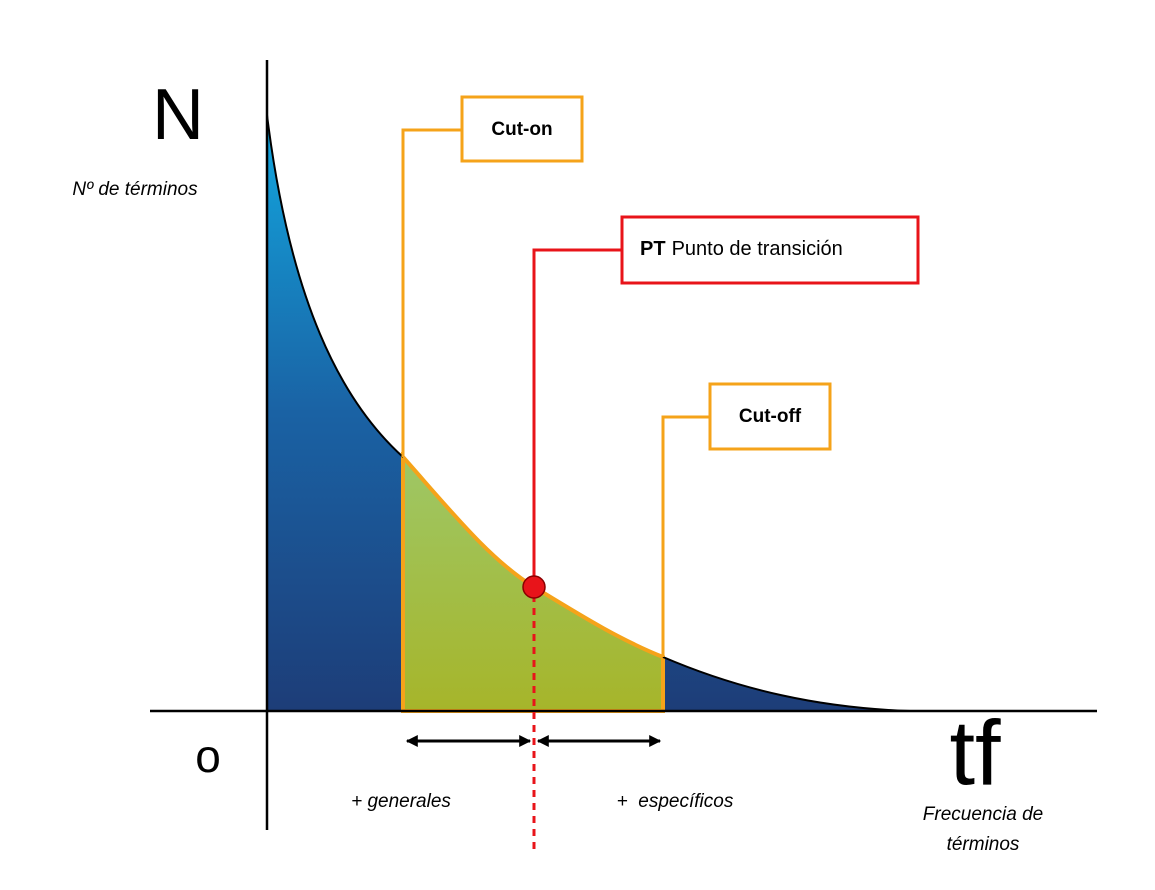 This screenshot has width=1155, height=890. Describe the element at coordinates (685, 536) in the screenshot. I see `cut-off-leader` at that location.